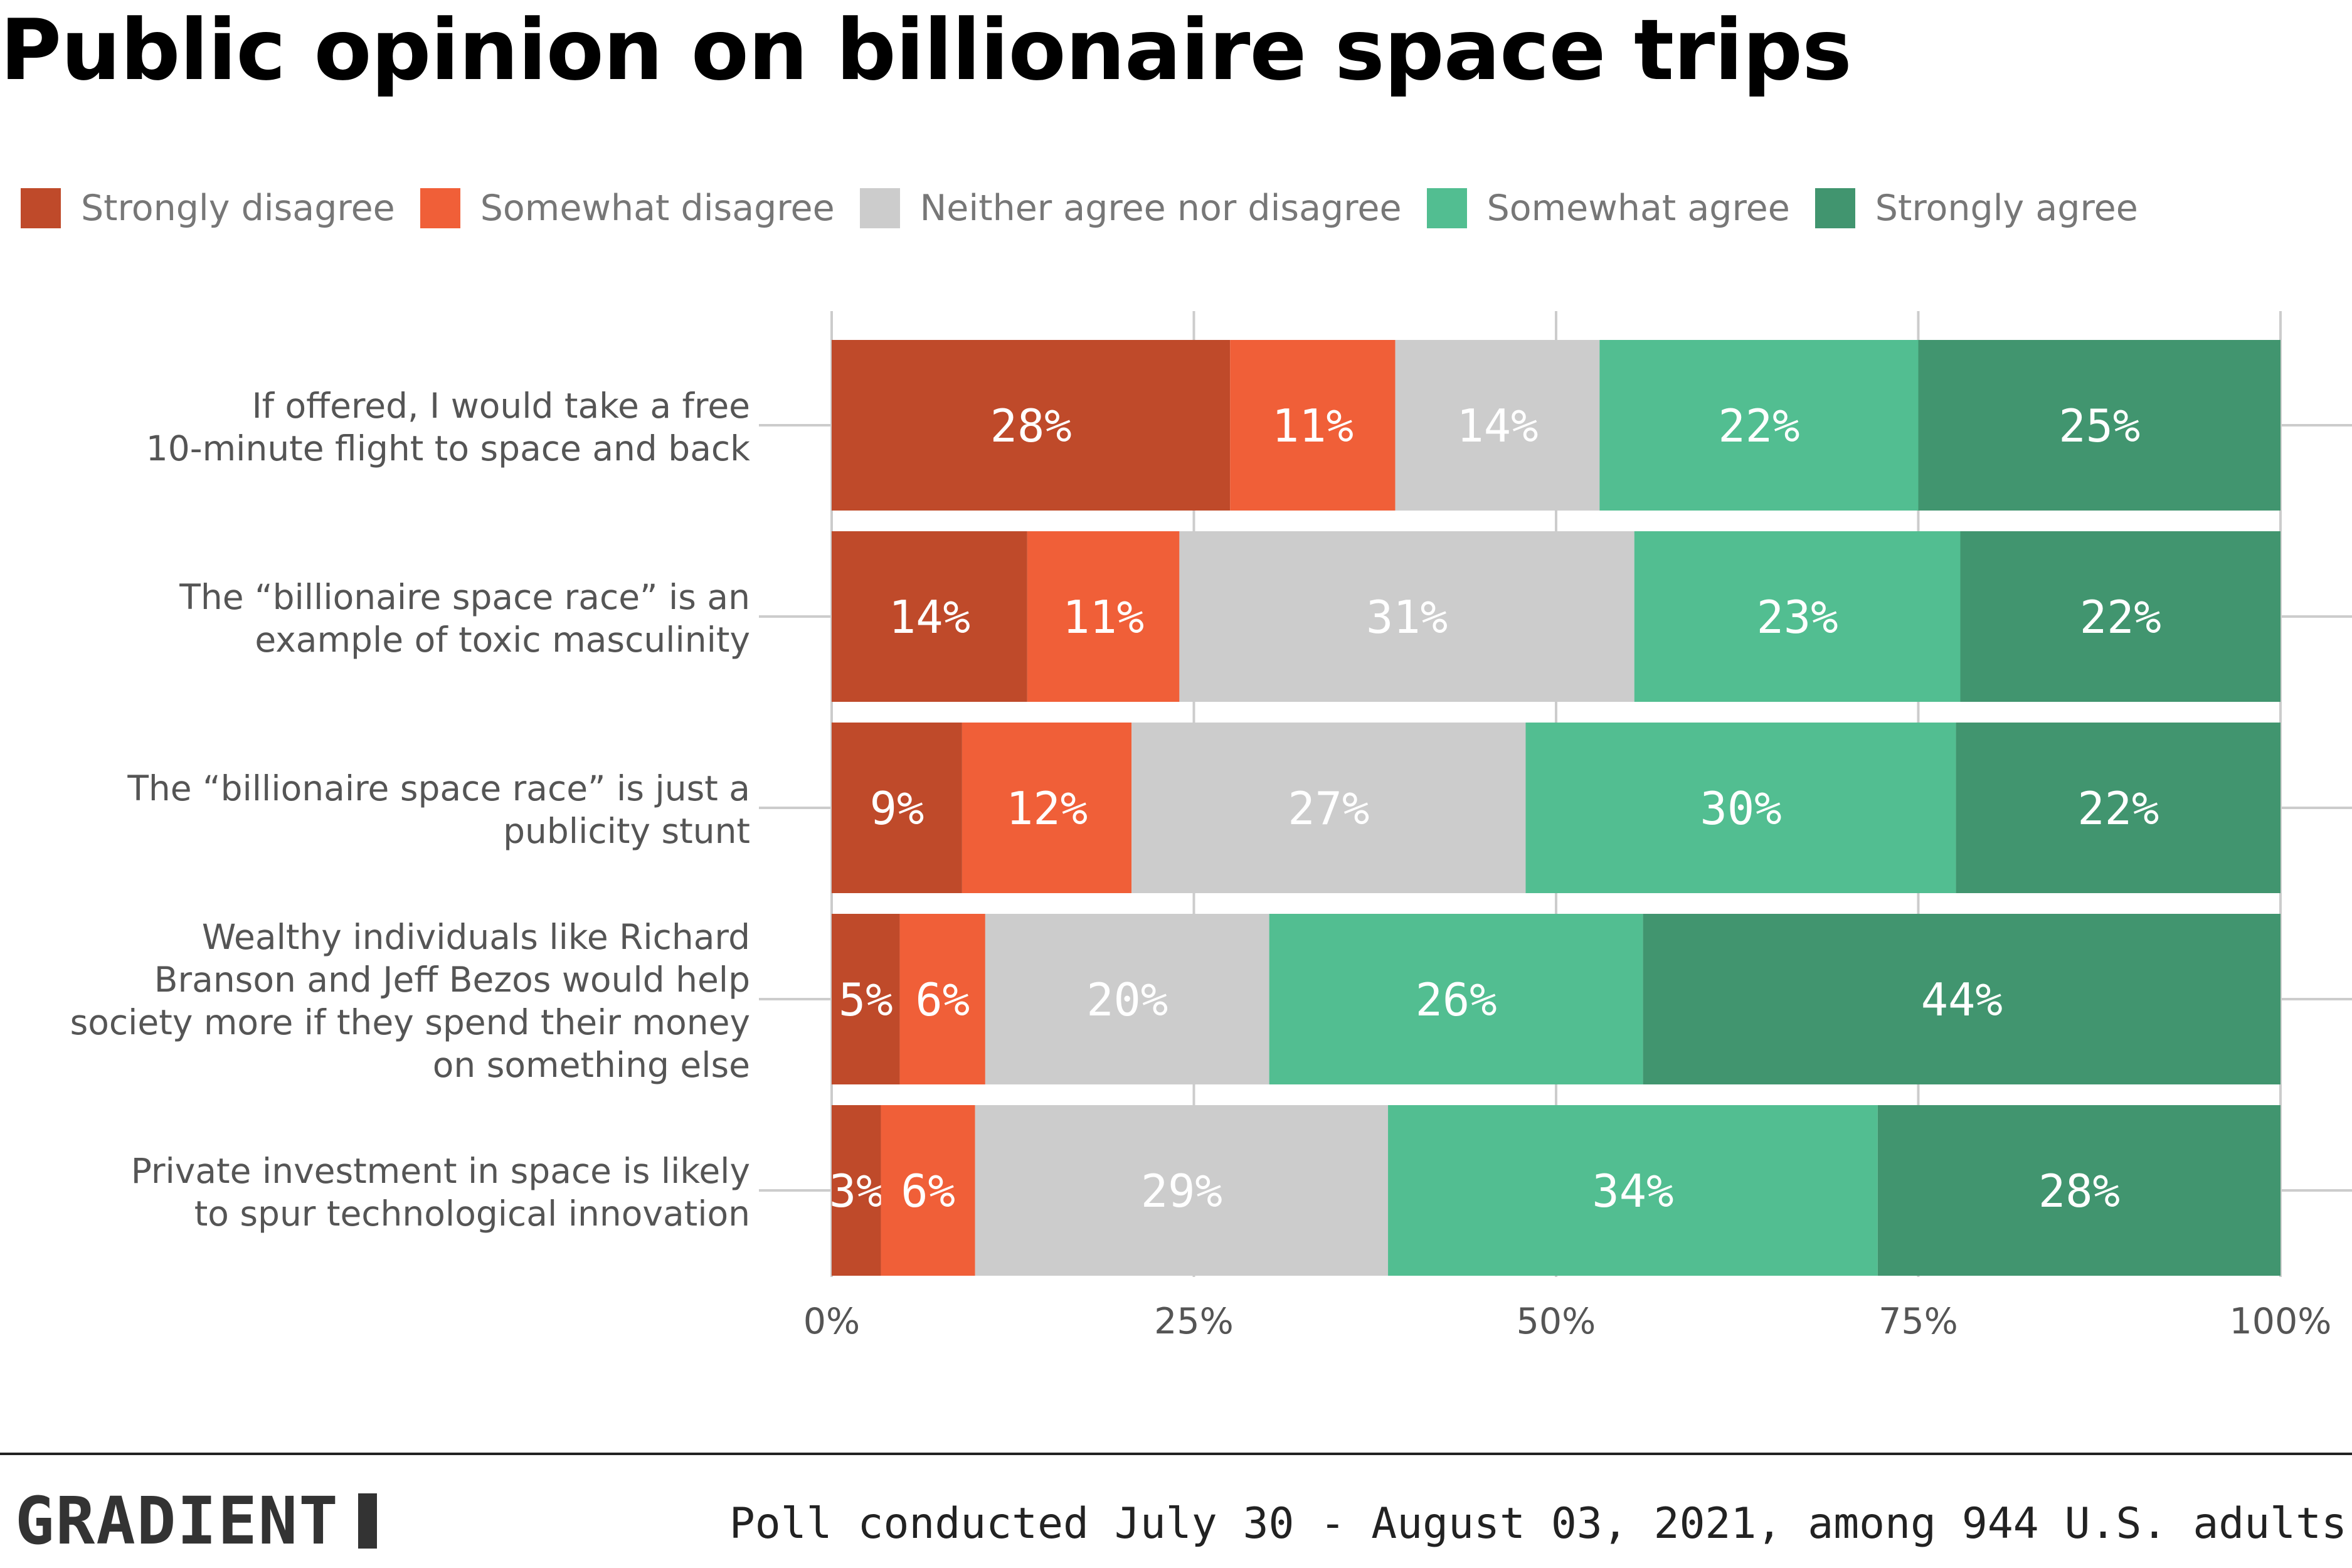 The image size is (2352, 1568). What do you see at coordinates (440, 1171) in the screenshot?
I see `category-label: Private investment in space is likely` at bounding box center [440, 1171].